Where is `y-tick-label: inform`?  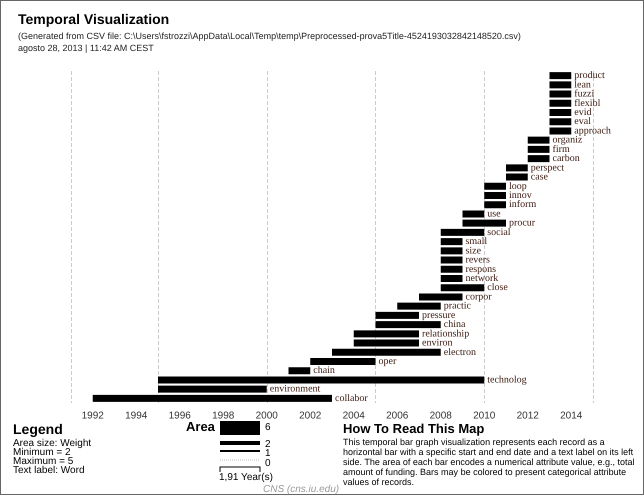 y-tick-label: inform is located at coordinates (522, 204).